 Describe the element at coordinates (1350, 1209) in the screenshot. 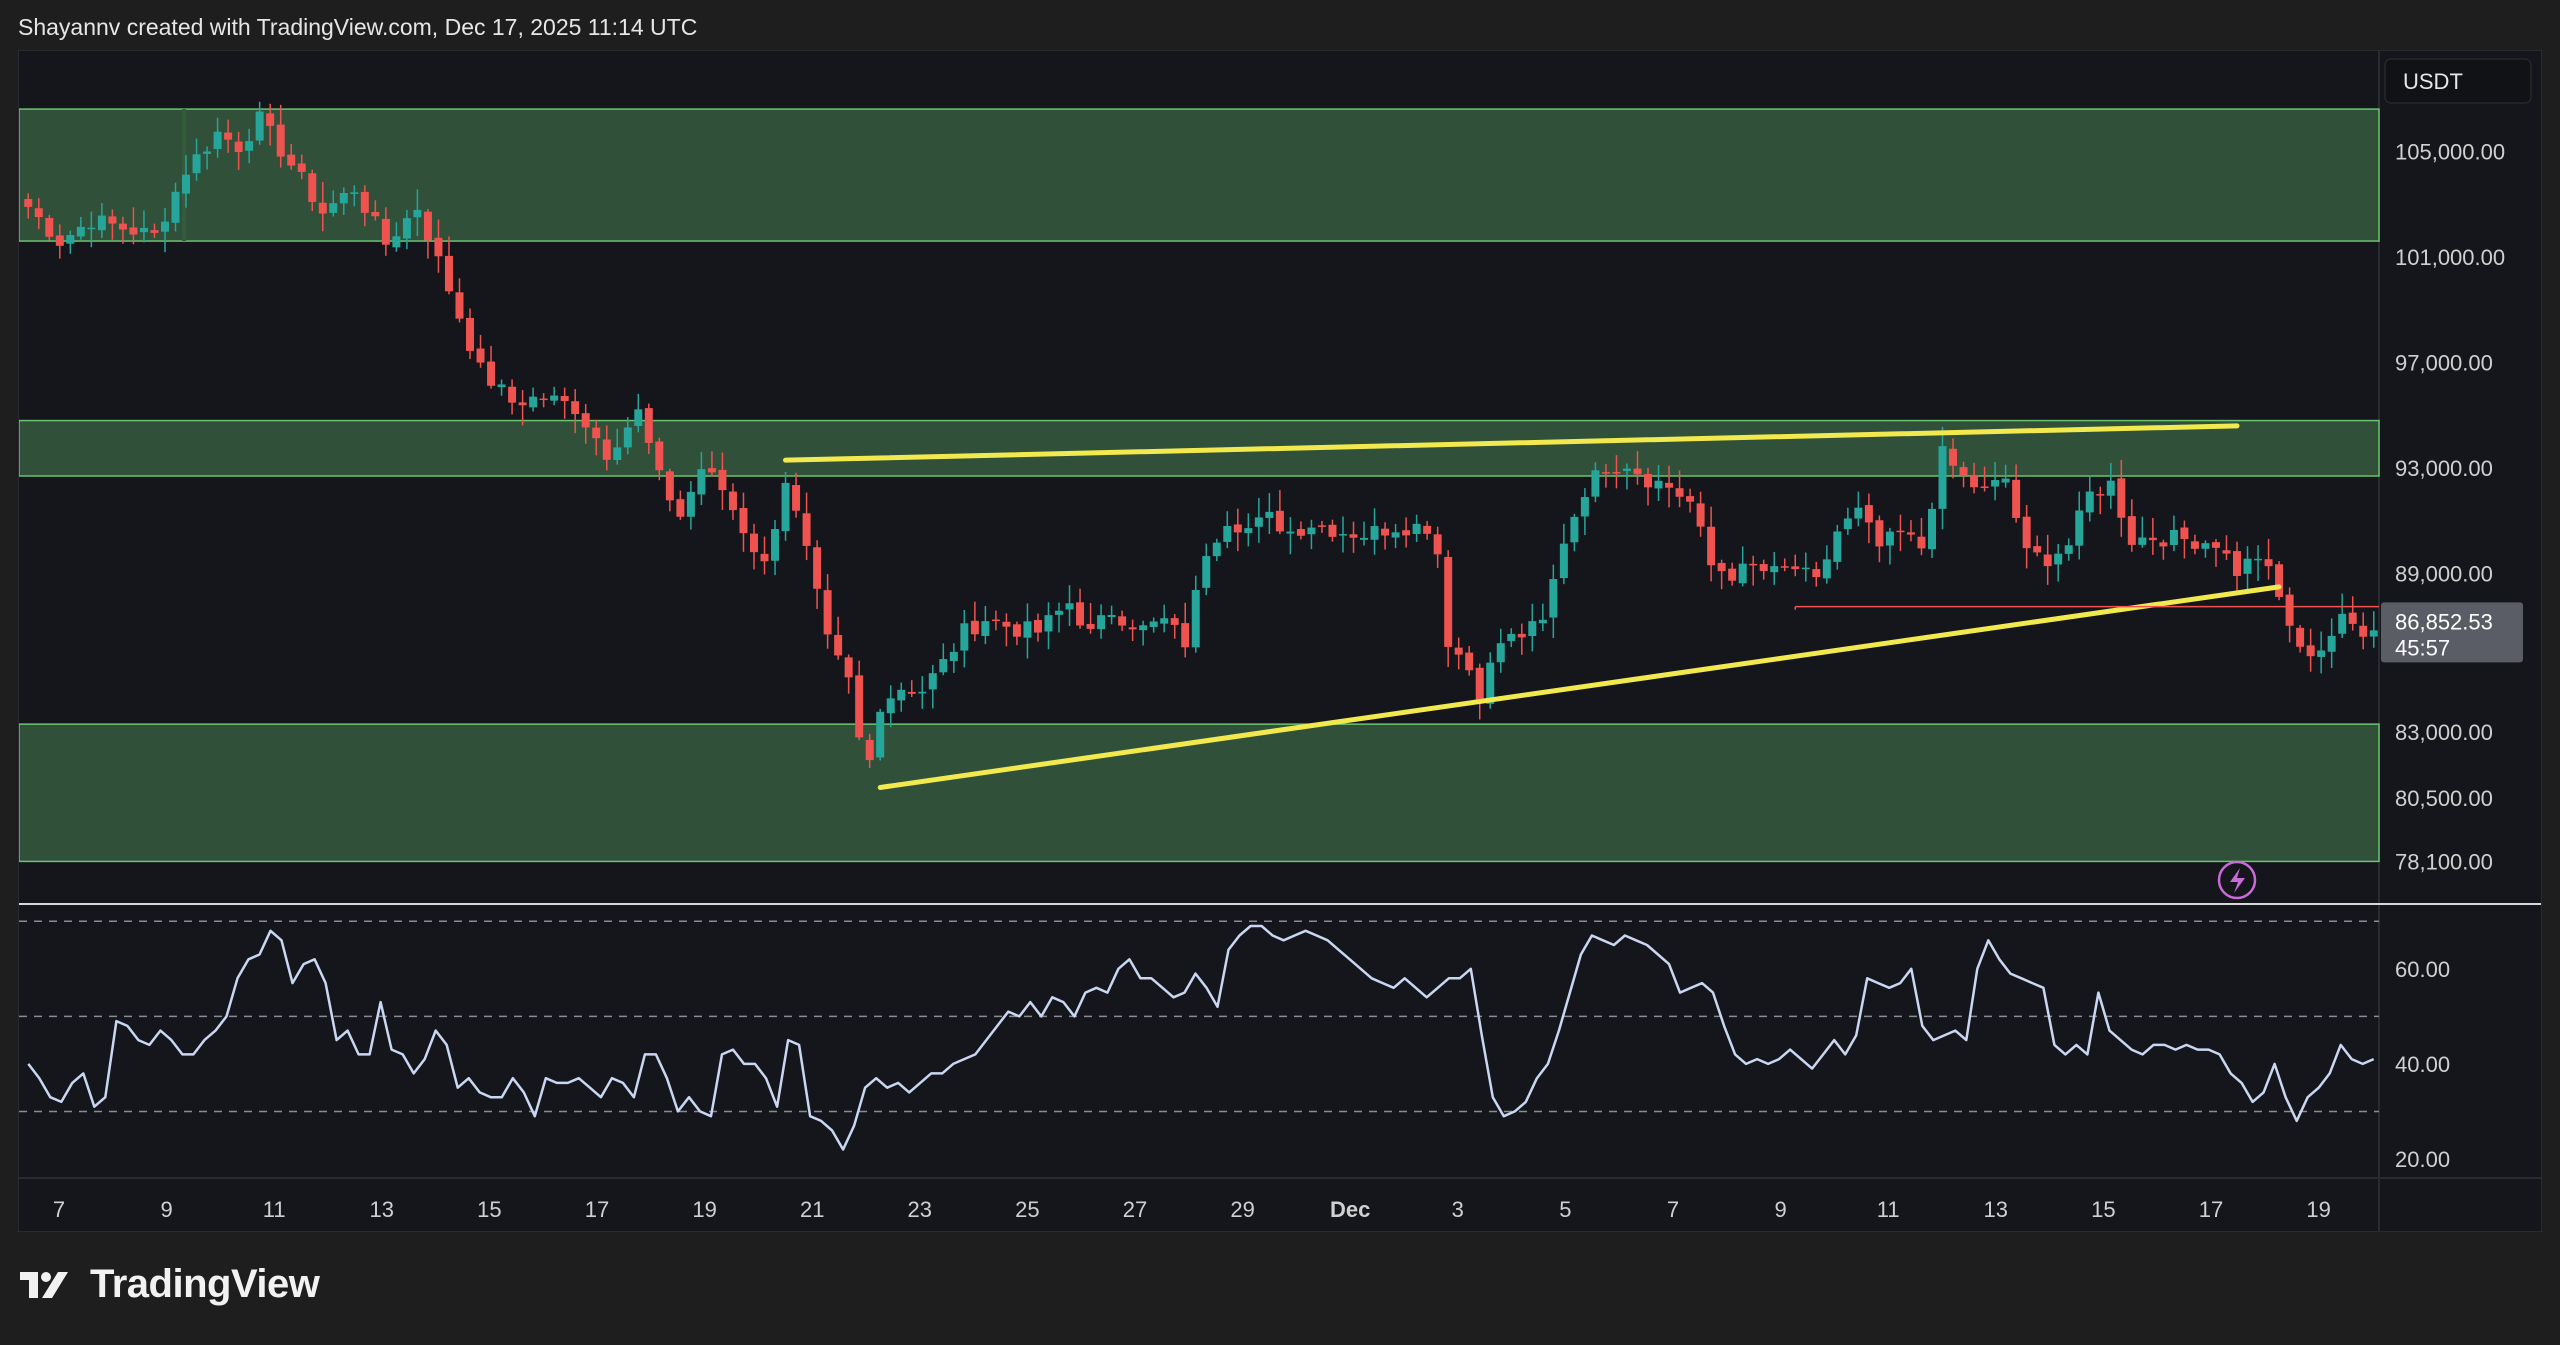

I see `time-tick-label: Dec` at that location.